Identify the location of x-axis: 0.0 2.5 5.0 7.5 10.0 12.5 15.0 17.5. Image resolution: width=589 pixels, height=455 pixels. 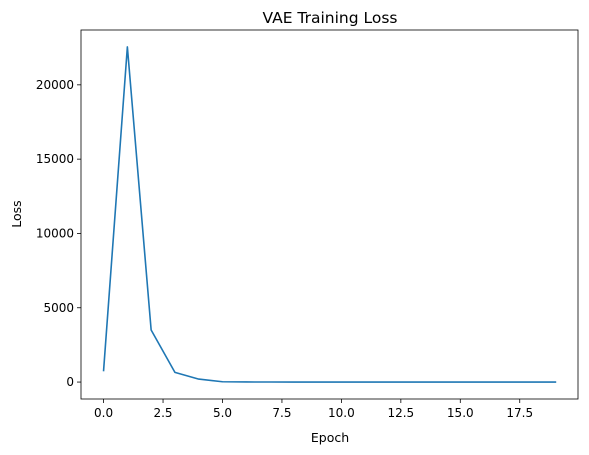
(313, 409).